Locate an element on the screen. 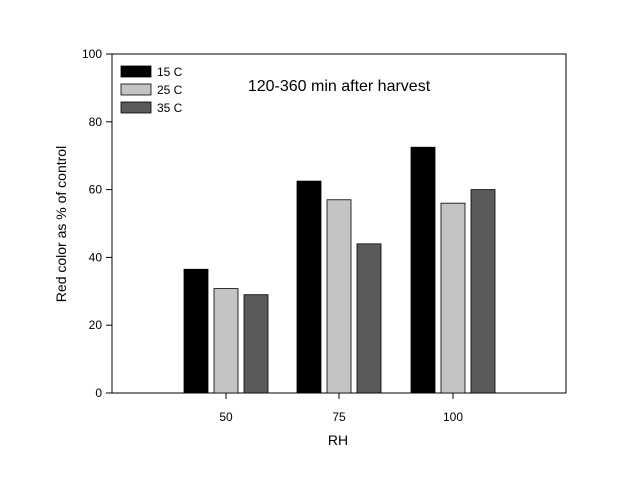 The image size is (640, 485). y-tick-label: 80 is located at coordinates (96, 122).